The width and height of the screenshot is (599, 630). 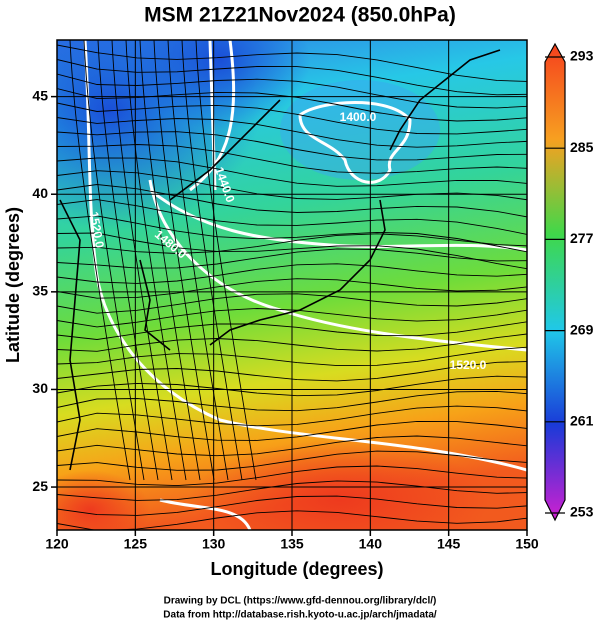 I want to click on colorbar-tick-label: 285, so click(x=582, y=147).